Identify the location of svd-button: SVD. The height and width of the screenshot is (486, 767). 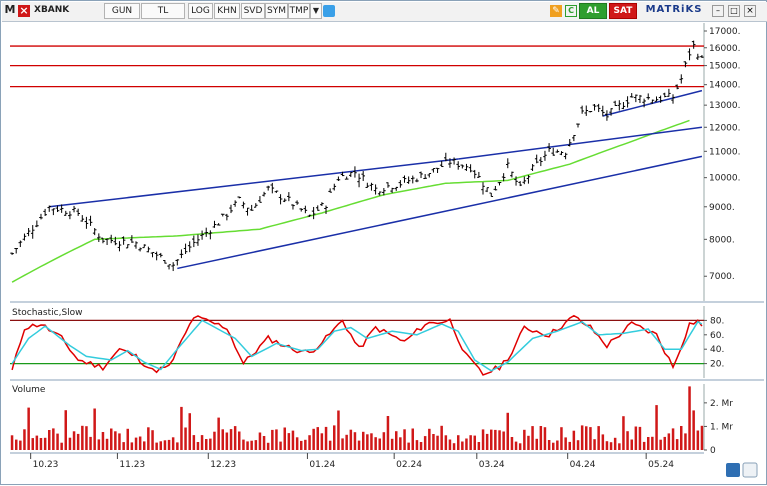
(253, 11).